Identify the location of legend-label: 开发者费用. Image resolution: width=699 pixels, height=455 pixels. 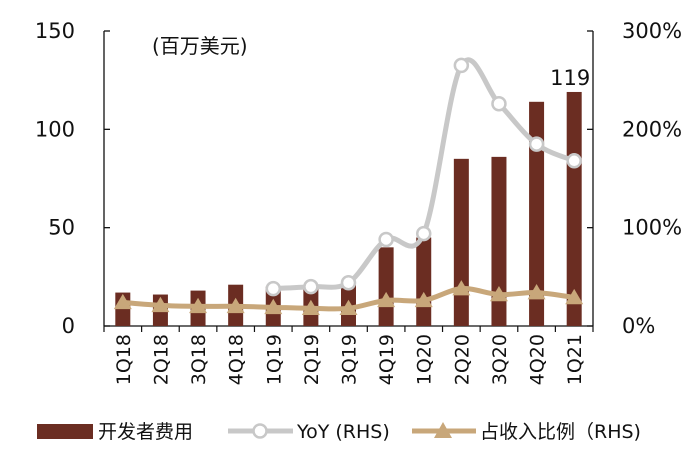
(145, 432).